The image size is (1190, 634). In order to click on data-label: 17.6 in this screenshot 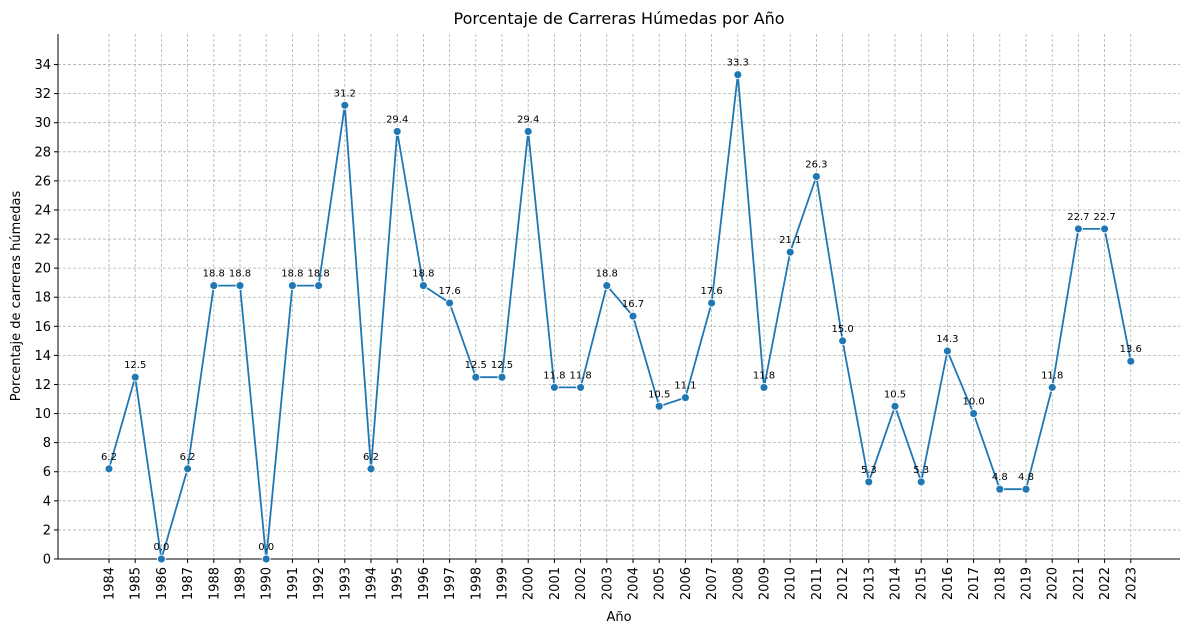, I will do `click(449, 291)`.